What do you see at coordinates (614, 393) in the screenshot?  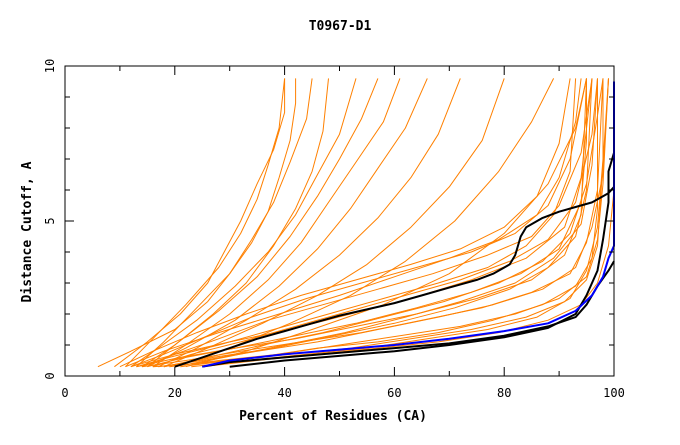 I see `x-tick-label: 100` at bounding box center [614, 393].